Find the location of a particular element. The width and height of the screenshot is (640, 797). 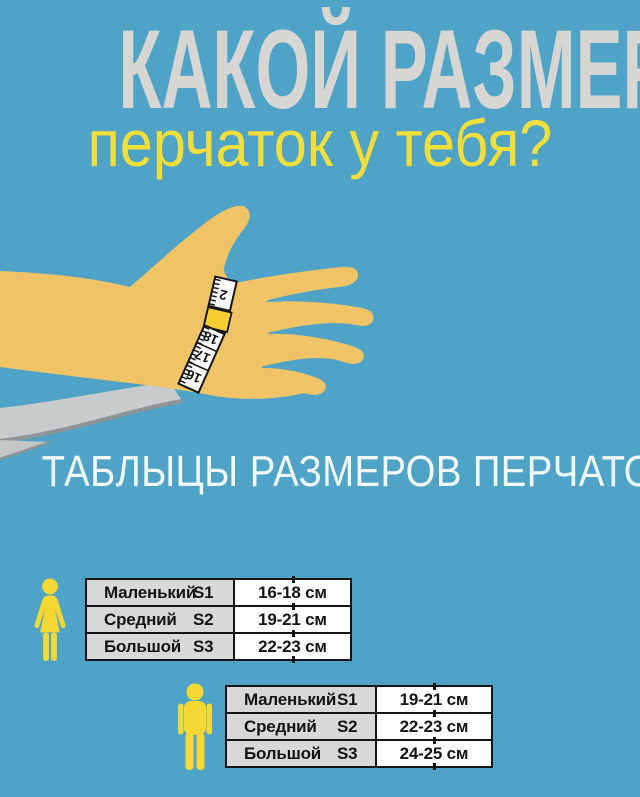

table-row: Маленький S1 19-21 см is located at coordinates (359, 699).